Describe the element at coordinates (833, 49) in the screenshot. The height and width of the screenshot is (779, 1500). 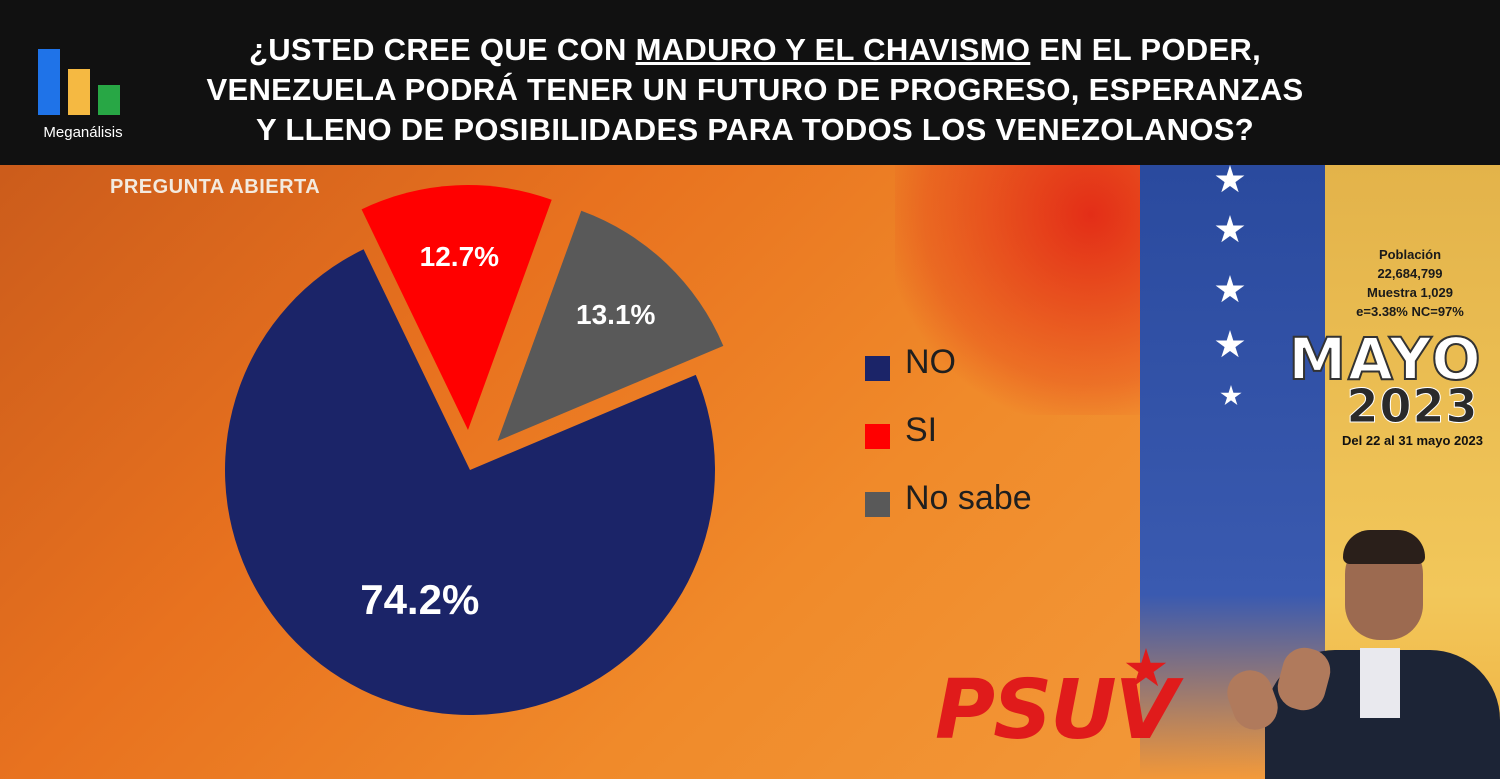
I see `title-underlined-text: MADURO Y EL CHAVISMO` at that location.